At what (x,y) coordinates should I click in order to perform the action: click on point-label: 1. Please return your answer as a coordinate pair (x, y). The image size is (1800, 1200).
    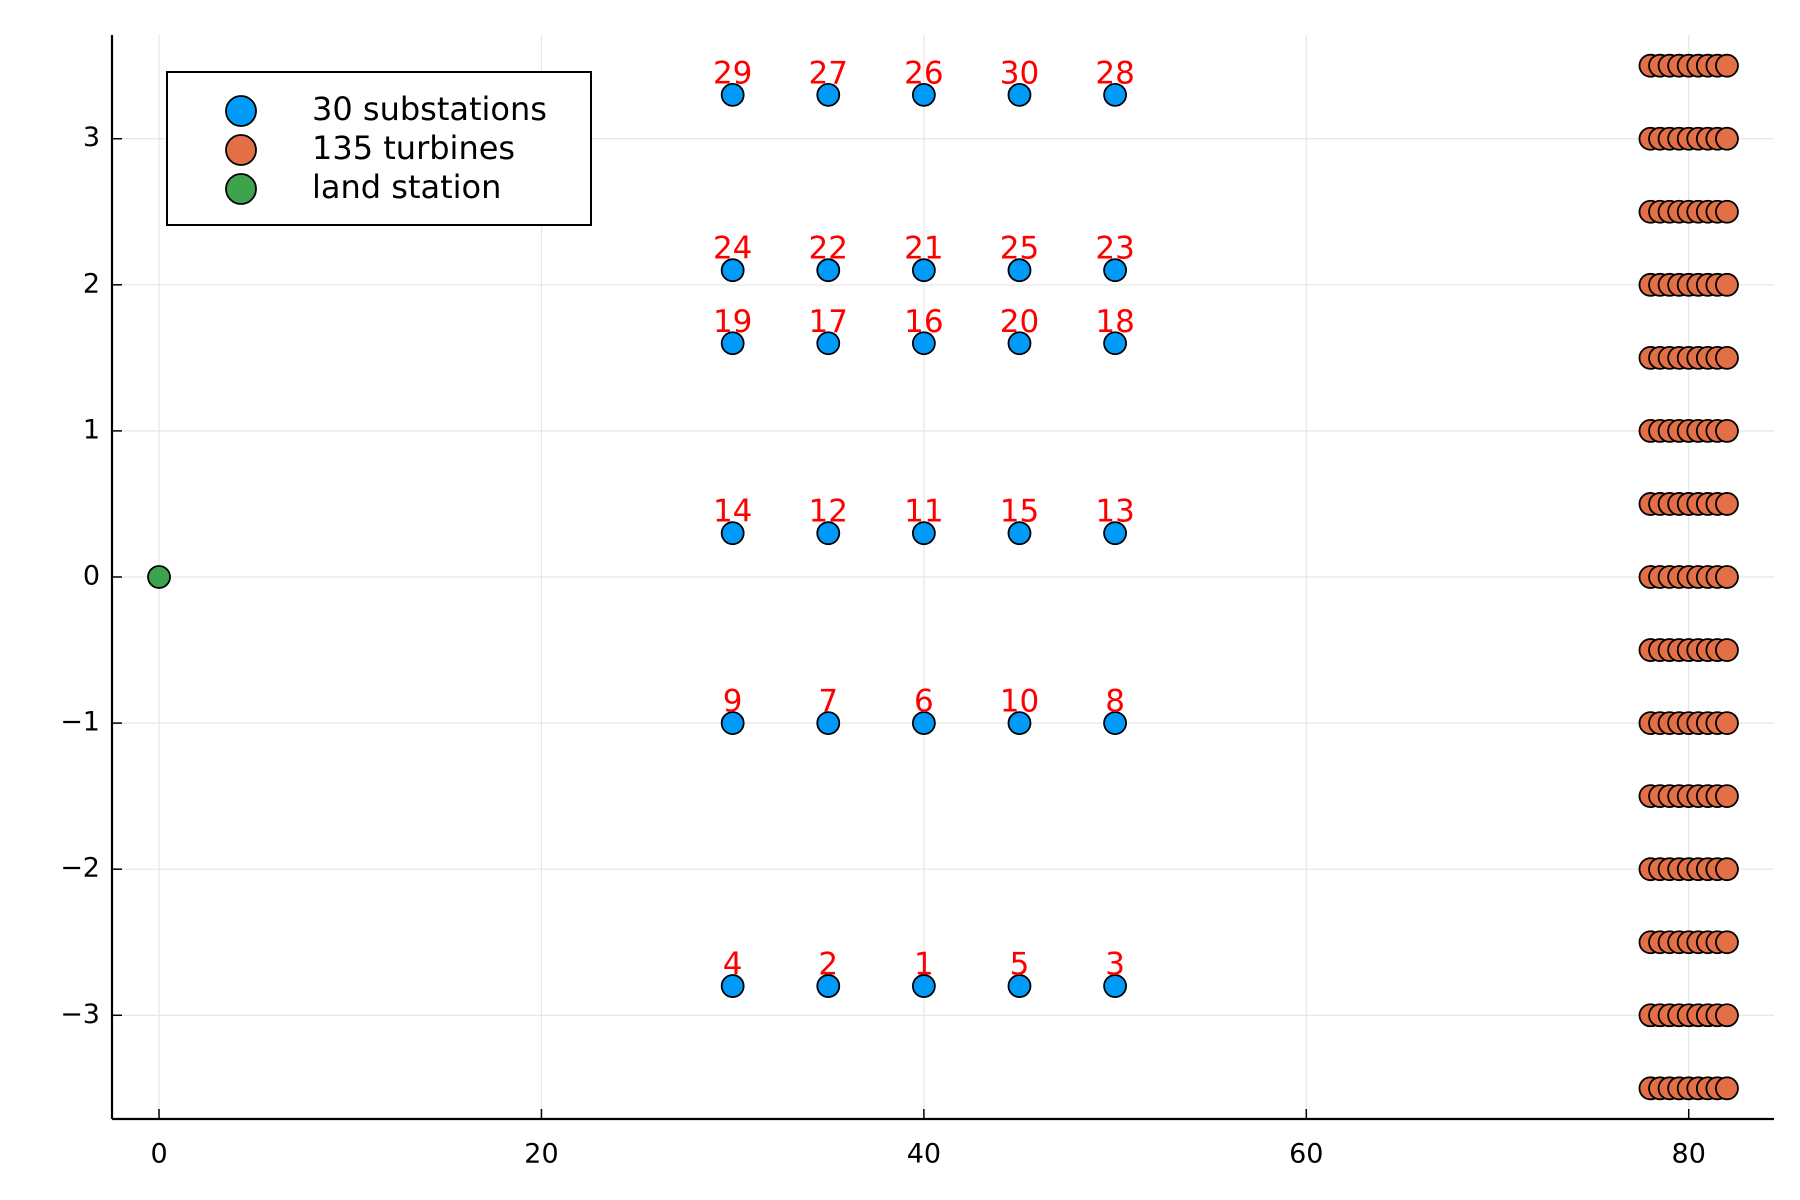
    Looking at the image, I should click on (924, 965).